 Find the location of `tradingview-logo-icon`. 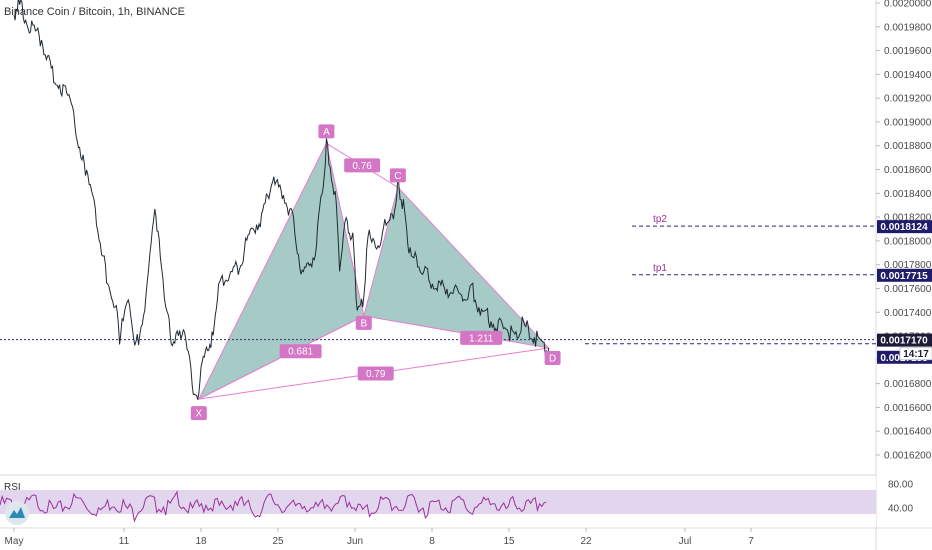

tradingview-logo-icon is located at coordinates (17, 513).